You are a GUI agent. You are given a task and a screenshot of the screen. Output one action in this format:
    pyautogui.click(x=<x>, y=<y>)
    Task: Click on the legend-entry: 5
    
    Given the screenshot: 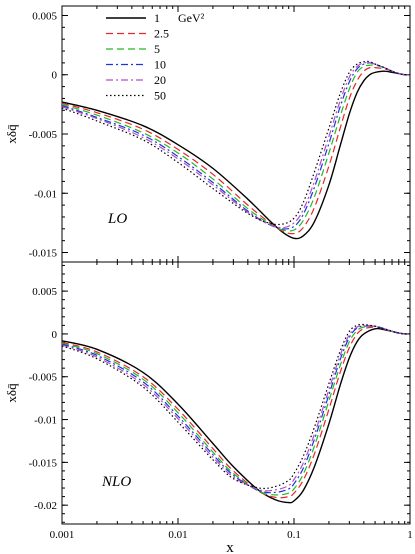 What is the action you would take?
    pyautogui.click(x=157, y=49)
    